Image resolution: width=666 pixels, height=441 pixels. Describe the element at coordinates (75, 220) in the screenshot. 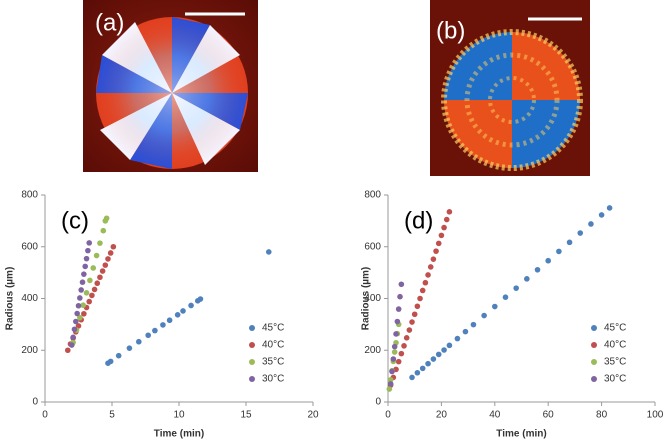

I see `panel-label: (c)` at that location.